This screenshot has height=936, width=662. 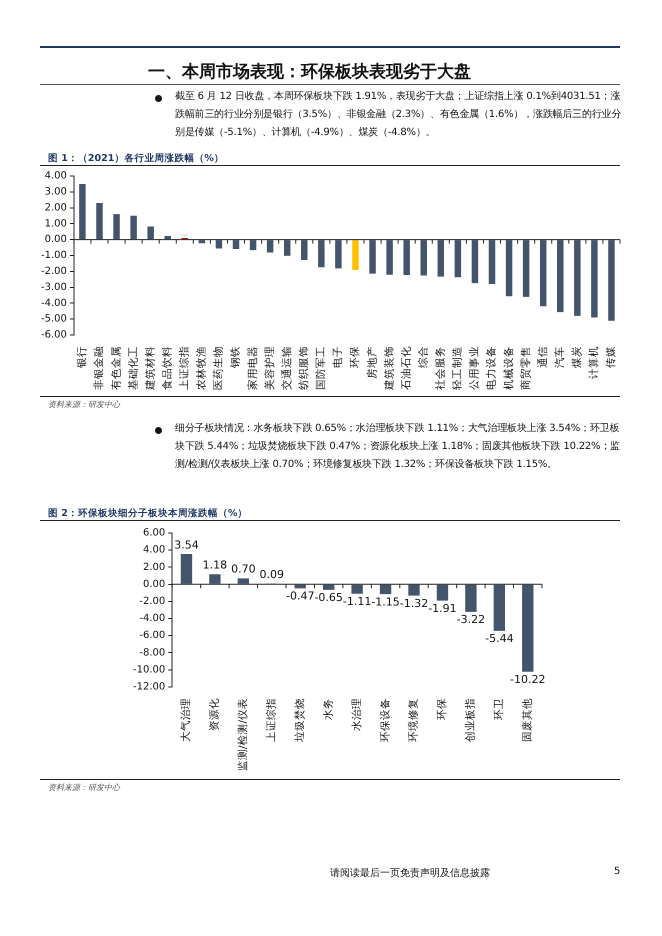 I want to click on y-tick-label: 6.00, so click(x=154, y=533).